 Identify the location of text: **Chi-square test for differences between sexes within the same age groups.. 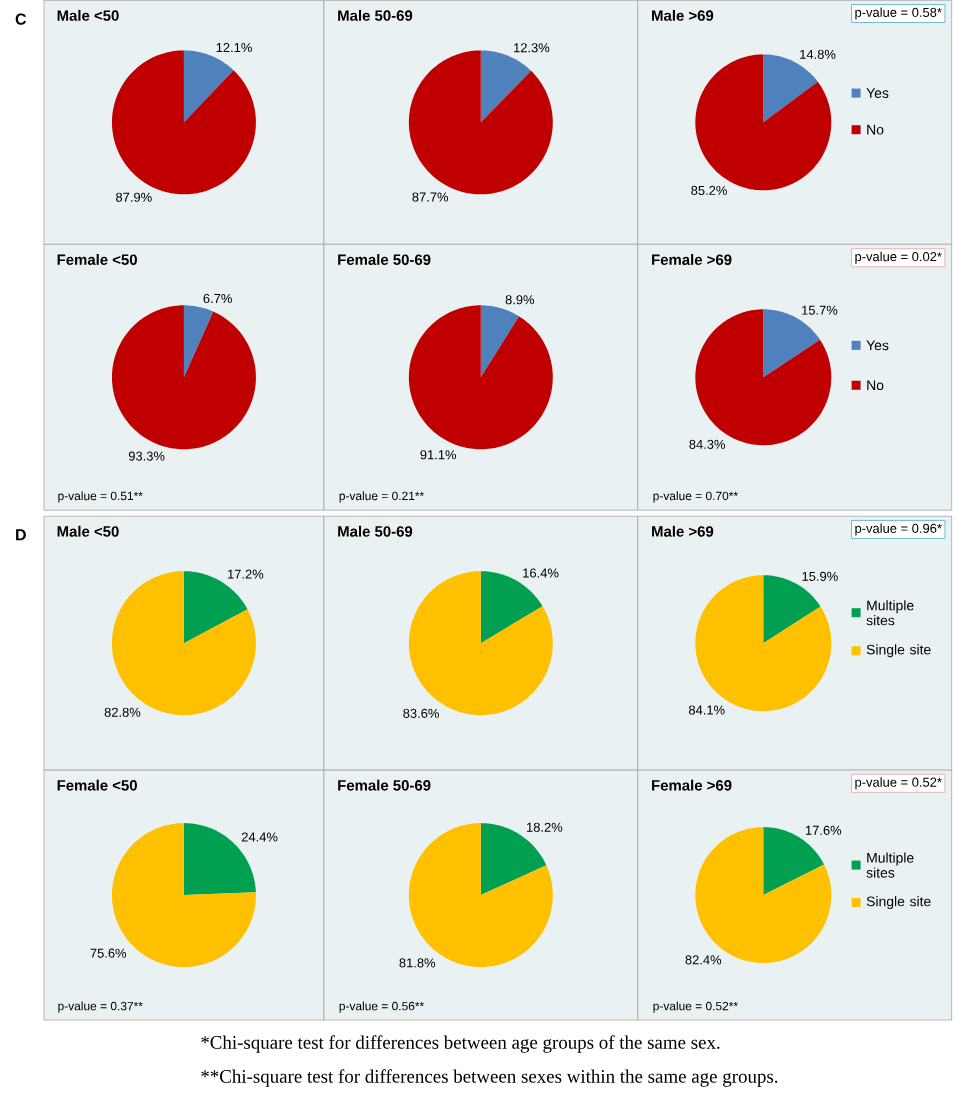
(489, 1078).